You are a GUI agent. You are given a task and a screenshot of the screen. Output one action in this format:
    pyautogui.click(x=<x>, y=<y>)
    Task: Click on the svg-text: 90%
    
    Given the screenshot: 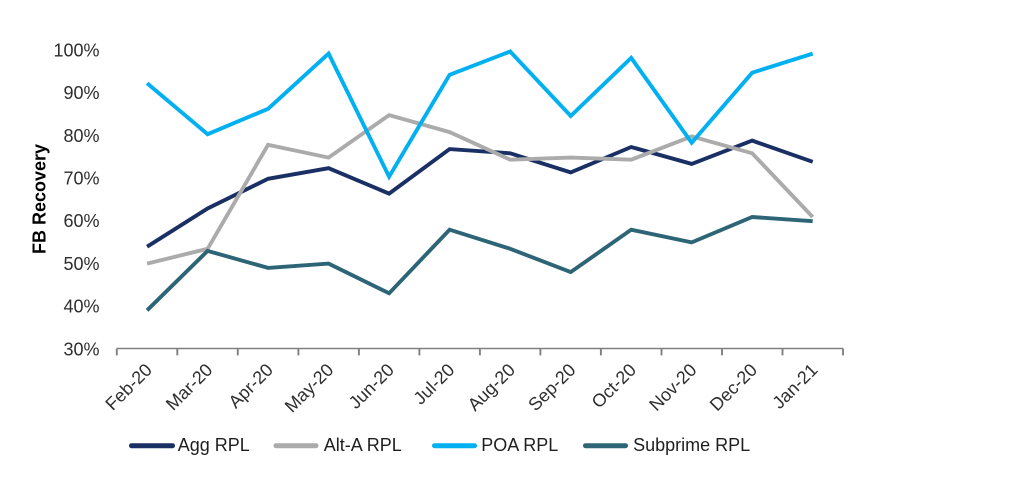 What is the action you would take?
    pyautogui.click(x=81, y=93)
    